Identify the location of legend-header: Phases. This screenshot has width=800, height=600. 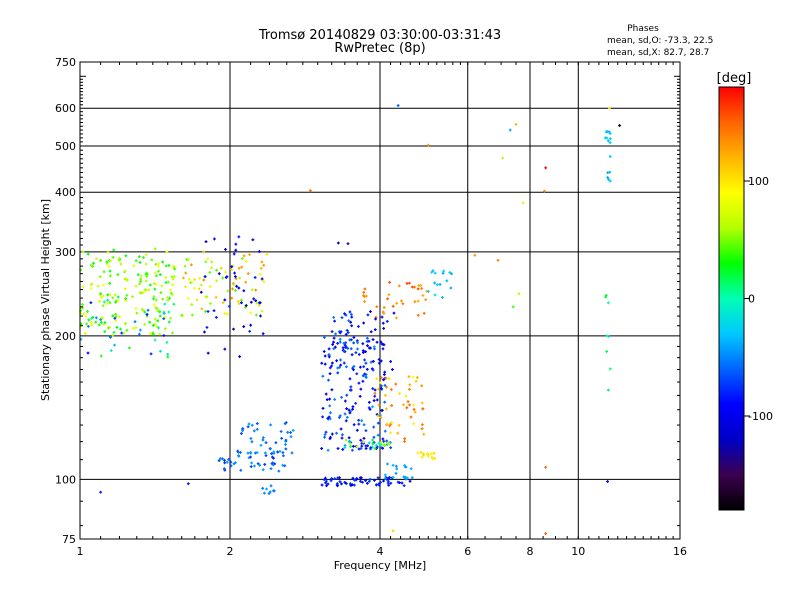
(643, 29).